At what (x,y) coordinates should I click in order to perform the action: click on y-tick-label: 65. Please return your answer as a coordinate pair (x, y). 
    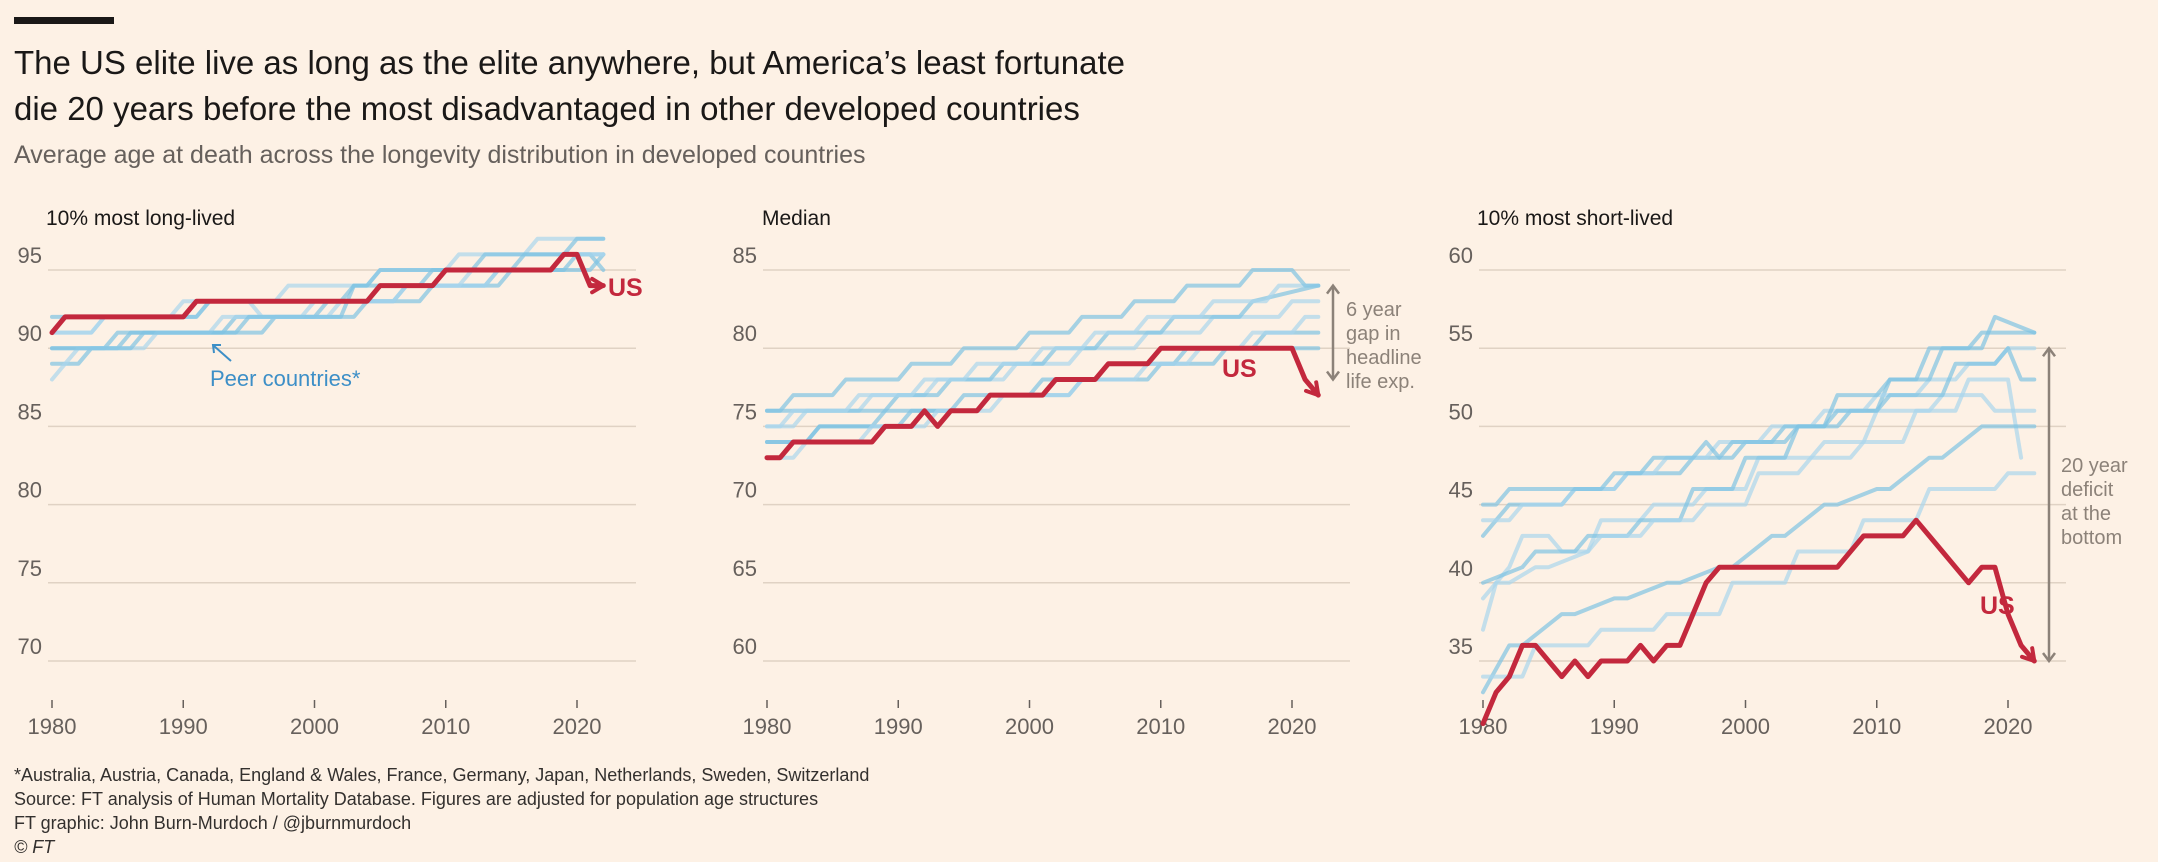
    Looking at the image, I should click on (745, 568).